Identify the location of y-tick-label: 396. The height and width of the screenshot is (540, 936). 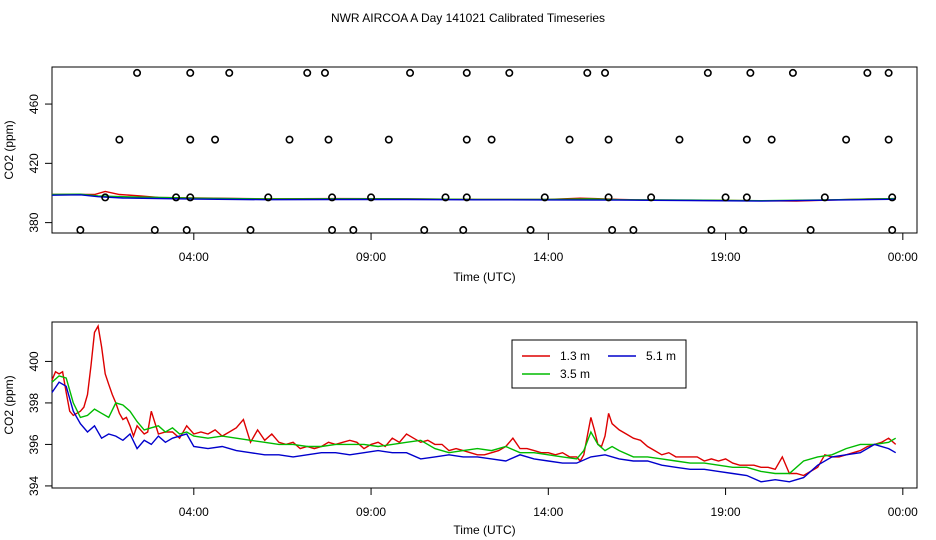
(34, 444).